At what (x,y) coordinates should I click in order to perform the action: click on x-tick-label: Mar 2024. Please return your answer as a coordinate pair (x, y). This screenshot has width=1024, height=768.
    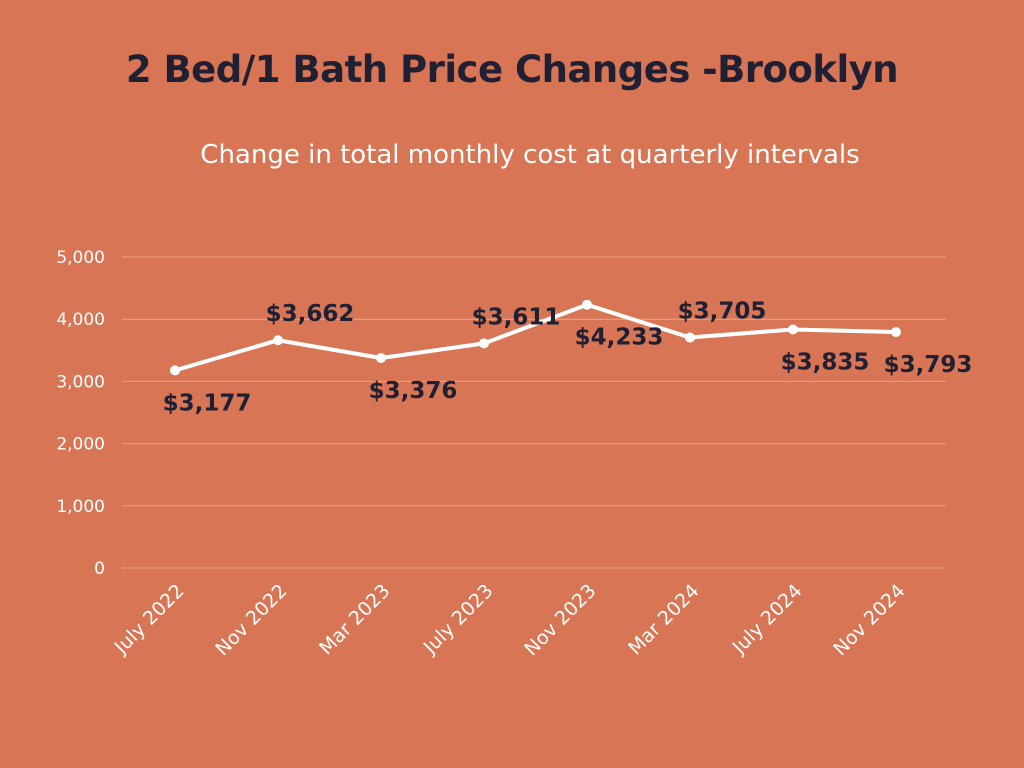
    Looking at the image, I should click on (663, 619).